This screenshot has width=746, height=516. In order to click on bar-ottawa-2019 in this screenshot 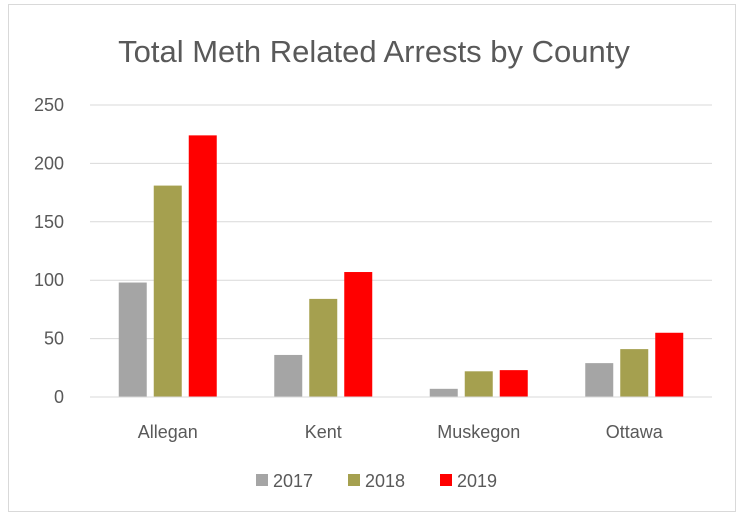, I will do `click(669, 364)`.